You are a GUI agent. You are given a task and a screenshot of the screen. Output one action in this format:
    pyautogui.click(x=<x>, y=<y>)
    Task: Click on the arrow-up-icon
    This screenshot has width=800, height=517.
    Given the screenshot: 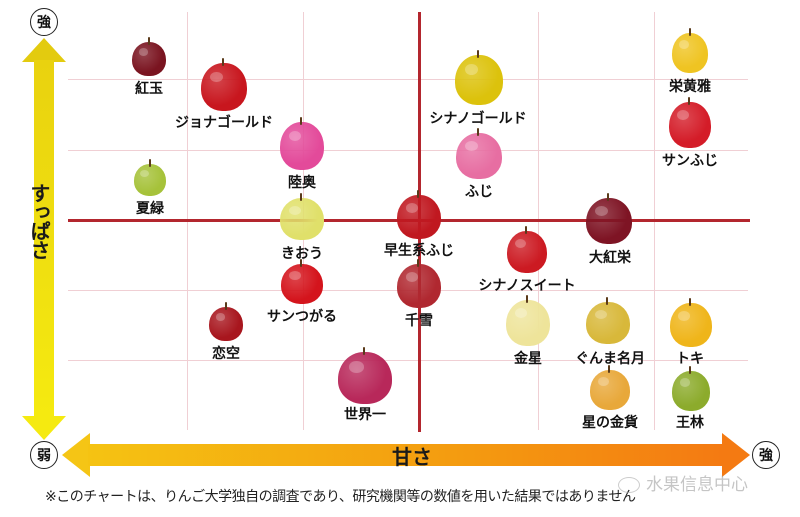 What is the action you would take?
    pyautogui.click(x=44, y=50)
    